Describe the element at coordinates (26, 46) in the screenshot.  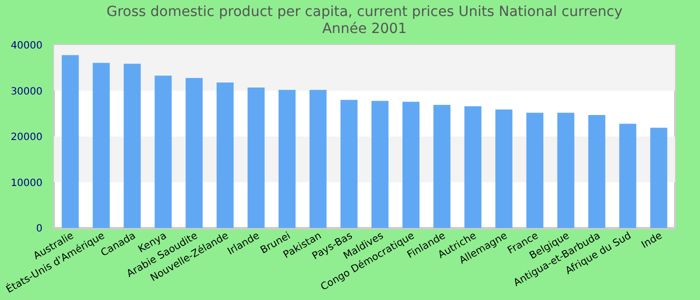
I see `y-tick-label: 40000` at that location.